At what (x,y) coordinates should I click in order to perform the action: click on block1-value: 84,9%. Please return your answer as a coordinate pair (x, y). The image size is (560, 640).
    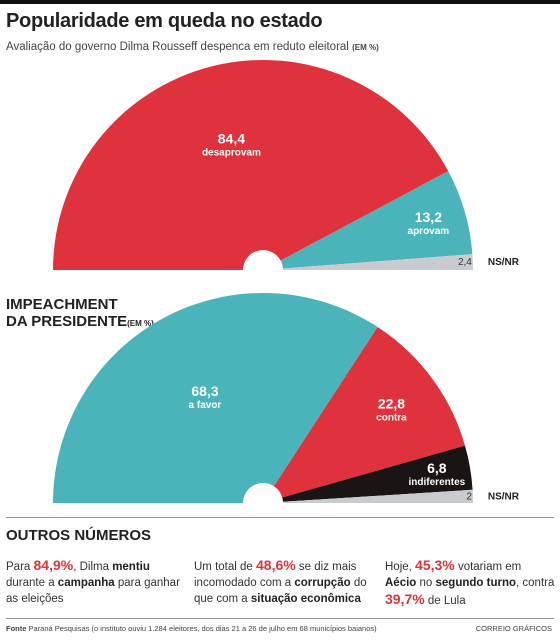
    Looking at the image, I should click on (53, 565).